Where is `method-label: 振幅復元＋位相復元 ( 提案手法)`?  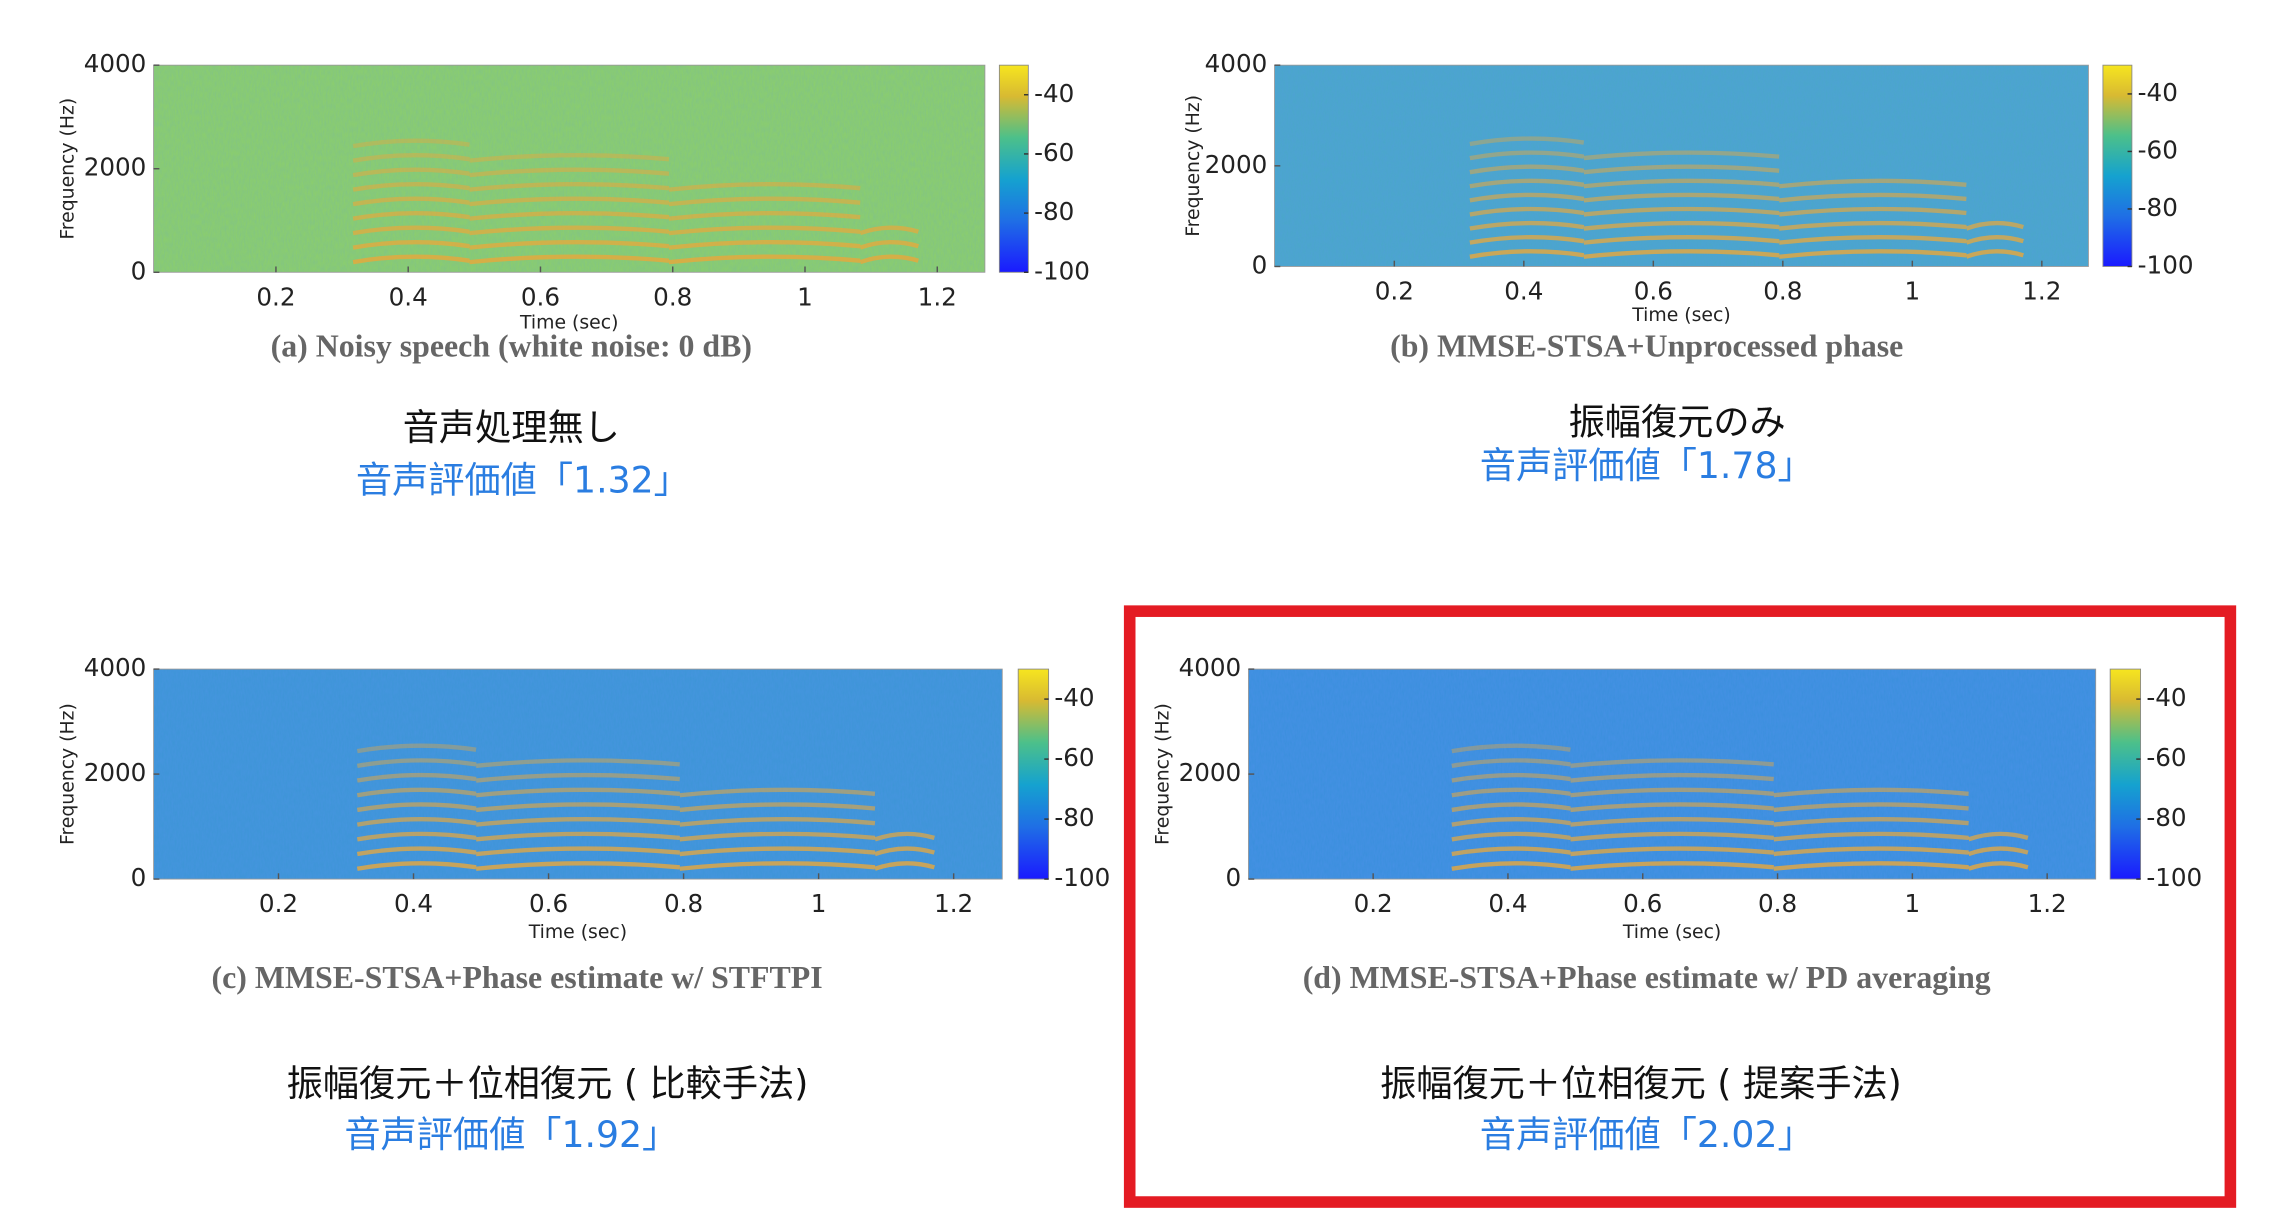 method-label: 振幅復元＋位相復元 ( 提案手法) is located at coordinates (1641, 1083).